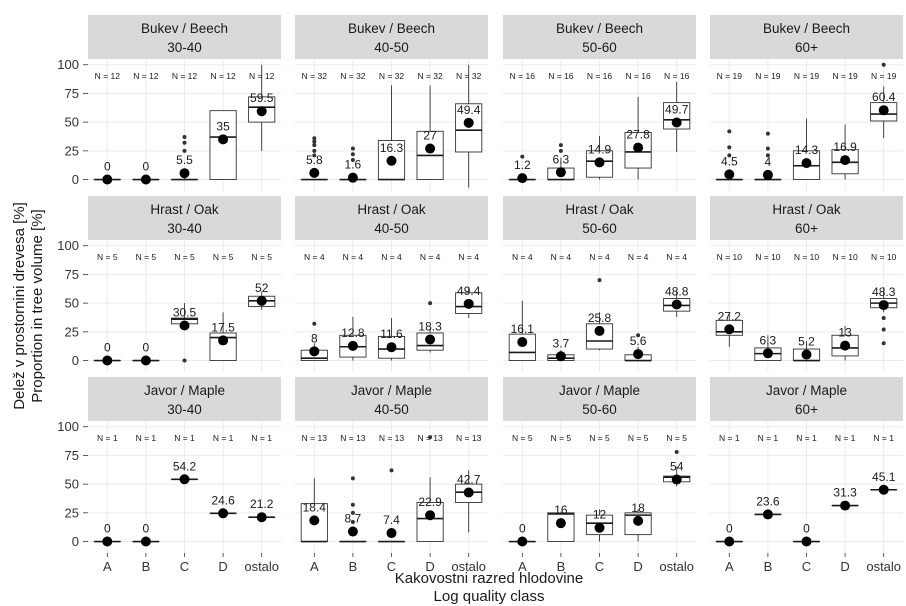  Describe the element at coordinates (469, 438) in the screenshot. I see `sample-size-label: N = 13` at that location.